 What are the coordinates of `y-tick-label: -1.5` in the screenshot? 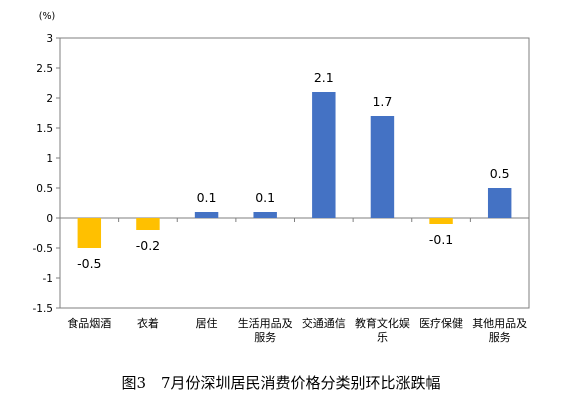 It's located at (43, 309).